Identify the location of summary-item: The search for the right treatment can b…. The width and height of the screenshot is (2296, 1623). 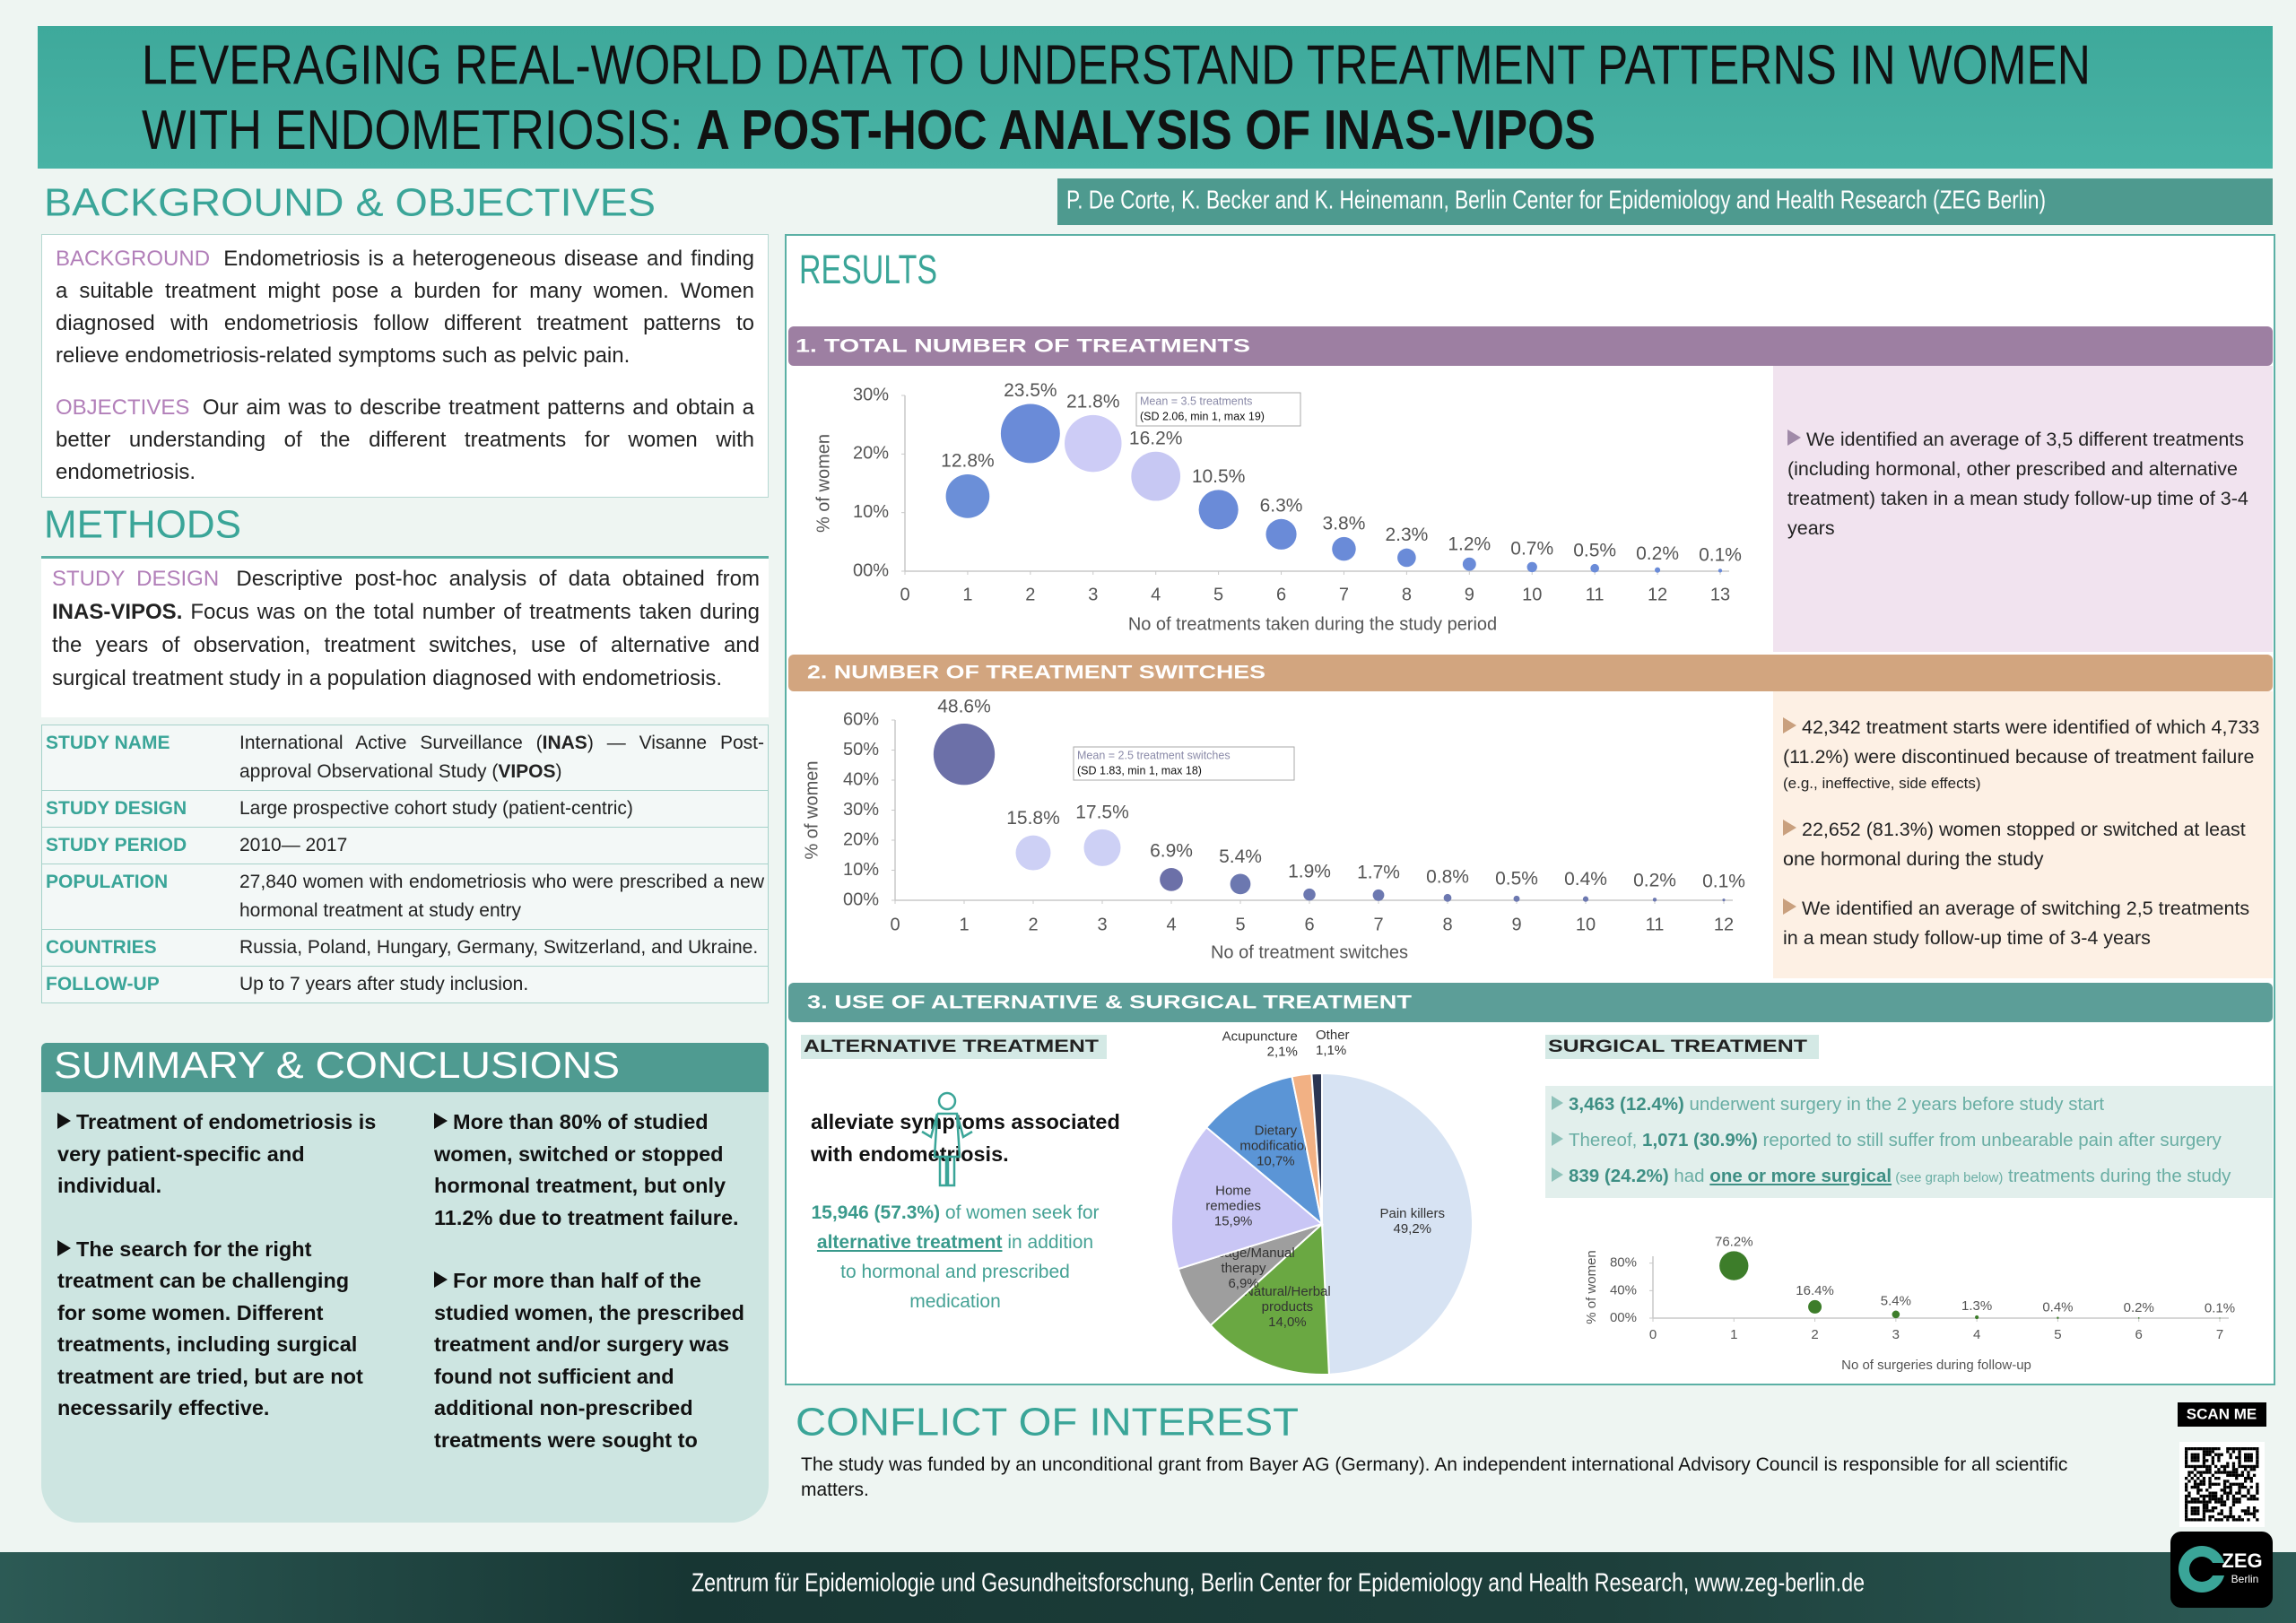
(218, 1329).